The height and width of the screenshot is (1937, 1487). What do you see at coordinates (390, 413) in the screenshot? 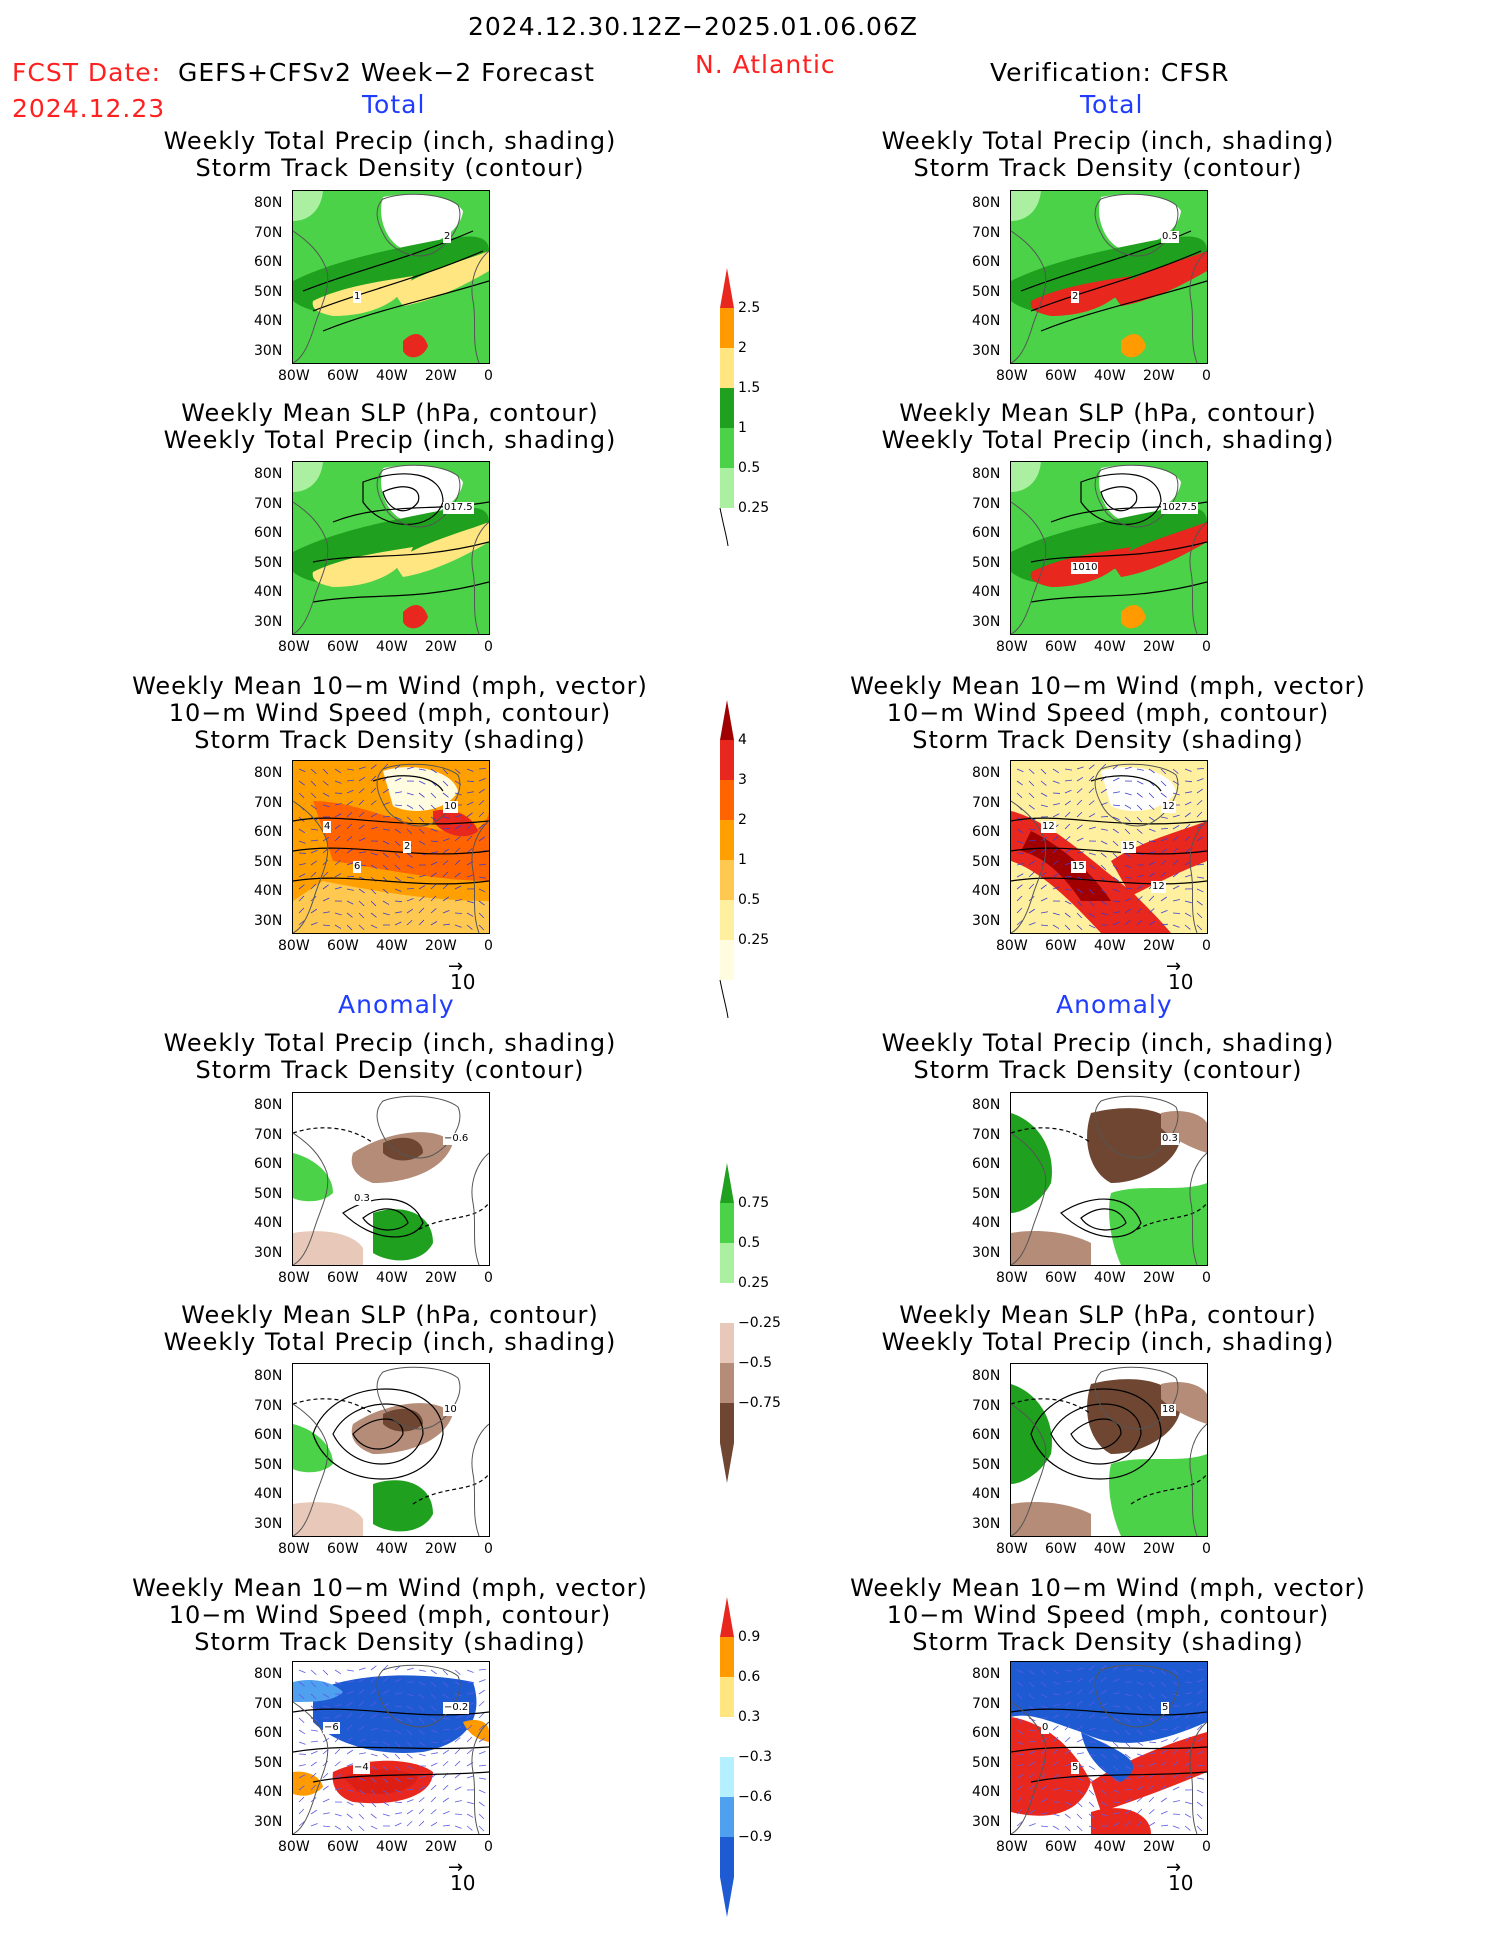
I see `panel-title-line: Weekly Mean SLP (hPa, contour)` at bounding box center [390, 413].